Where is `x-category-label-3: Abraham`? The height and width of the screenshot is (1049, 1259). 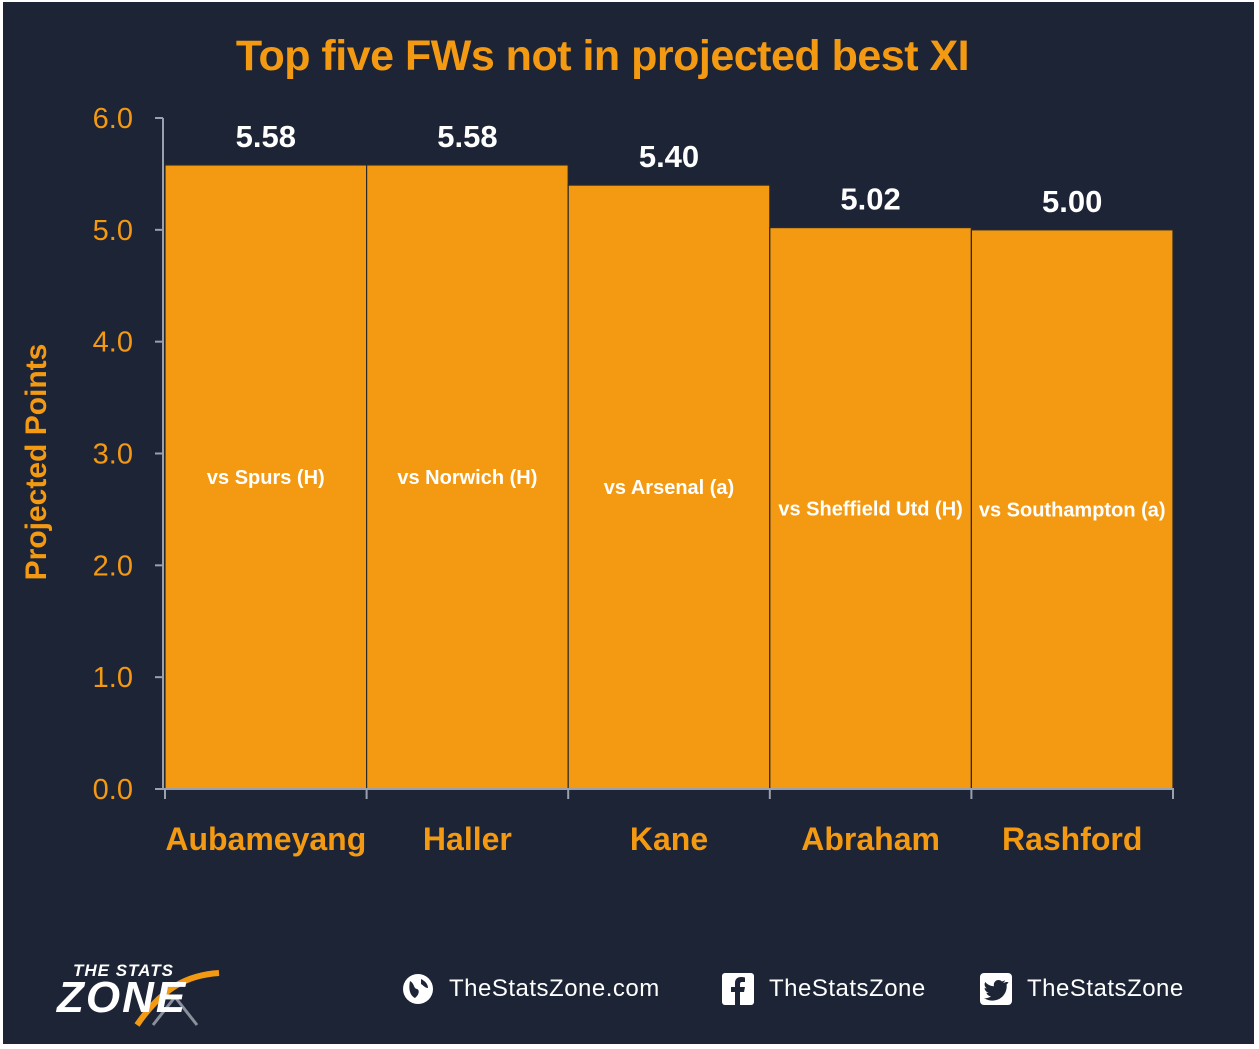 x-category-label-3: Abraham is located at coordinates (870, 839).